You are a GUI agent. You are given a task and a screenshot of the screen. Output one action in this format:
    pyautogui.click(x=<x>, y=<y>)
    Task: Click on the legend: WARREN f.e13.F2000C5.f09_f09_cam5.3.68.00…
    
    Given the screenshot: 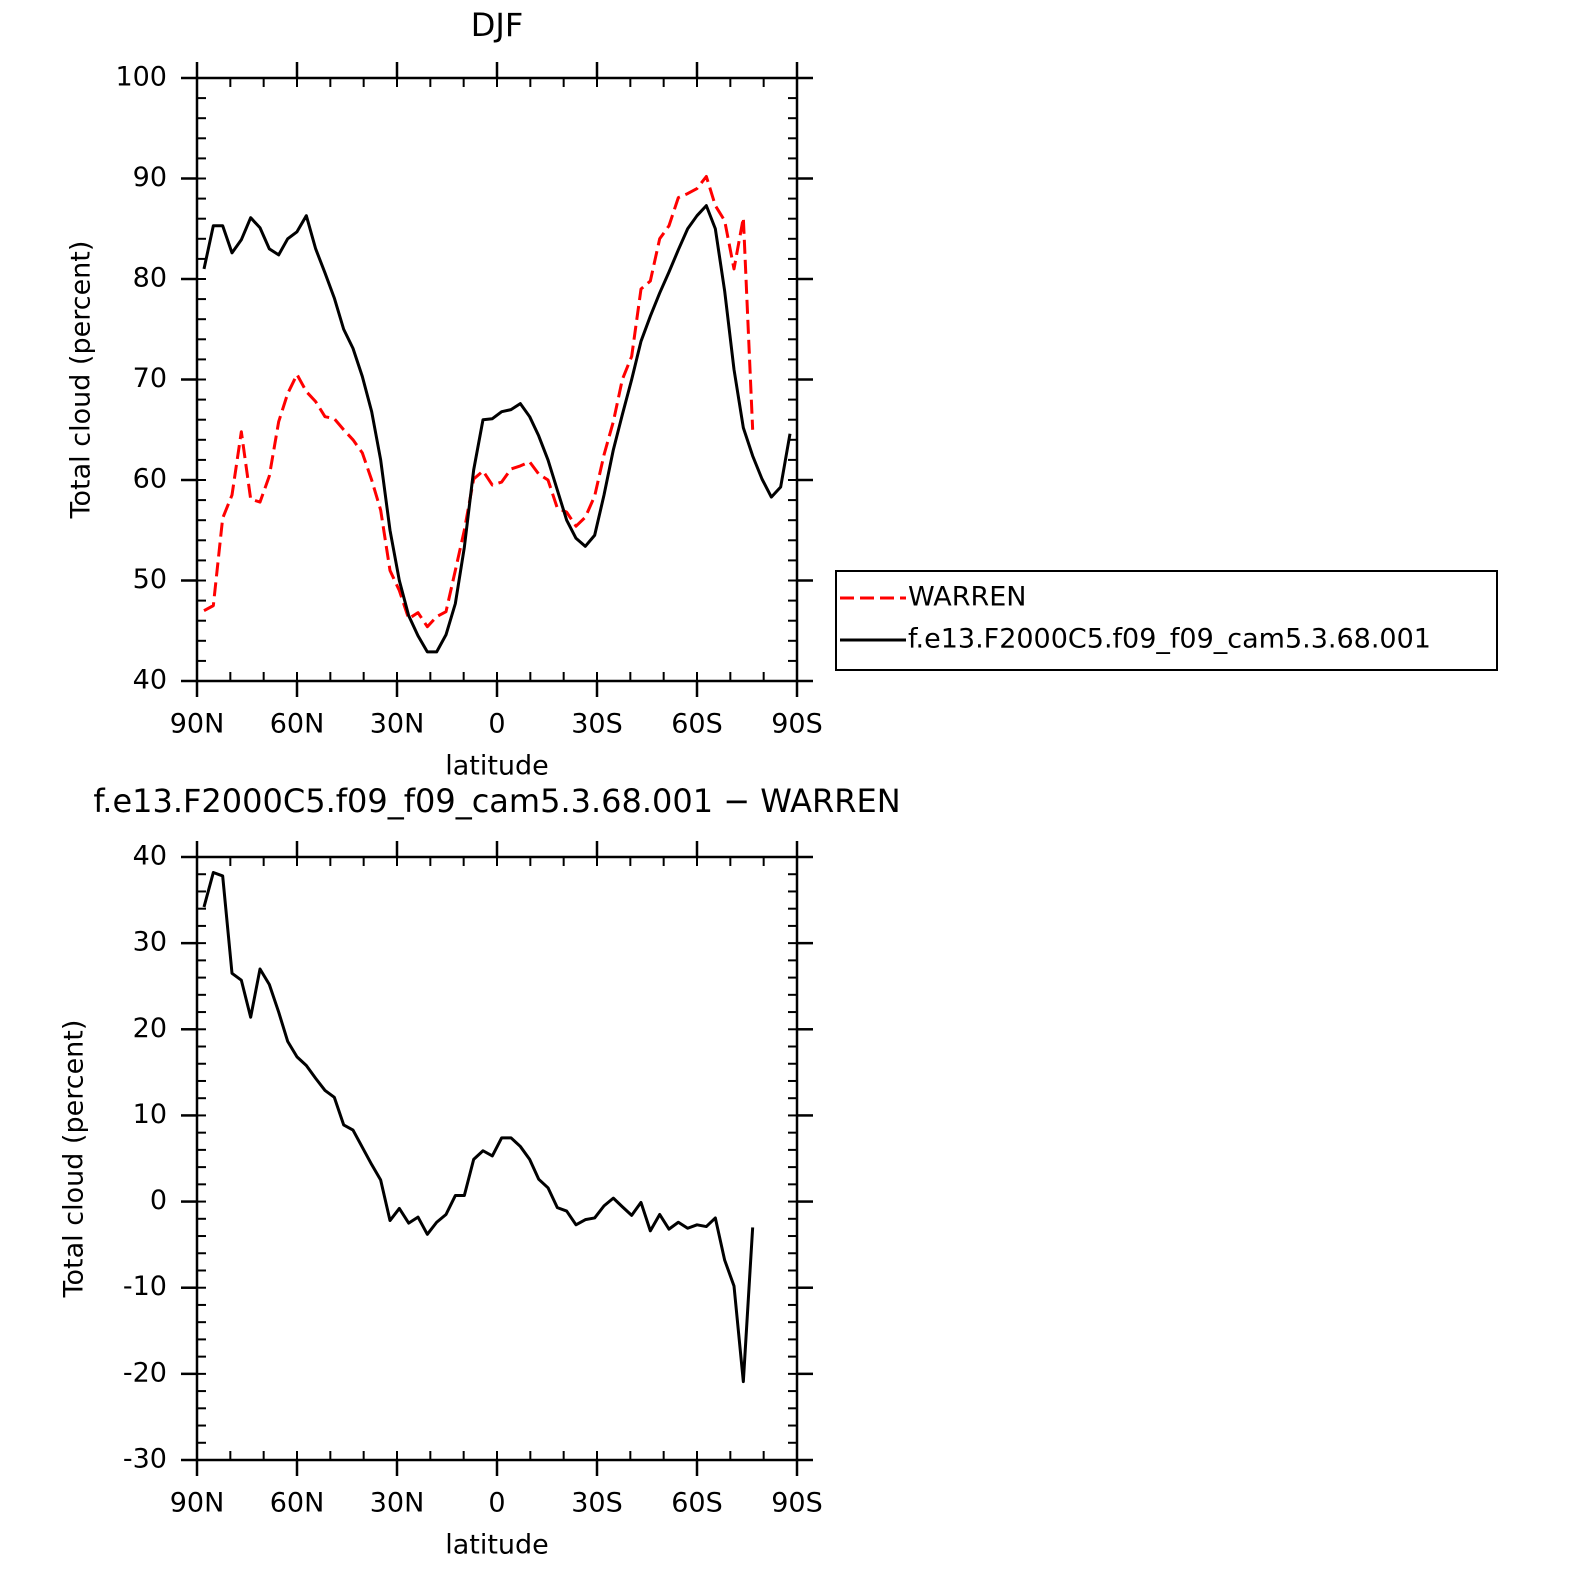 What is the action you would take?
    pyautogui.click(x=1166, y=620)
    